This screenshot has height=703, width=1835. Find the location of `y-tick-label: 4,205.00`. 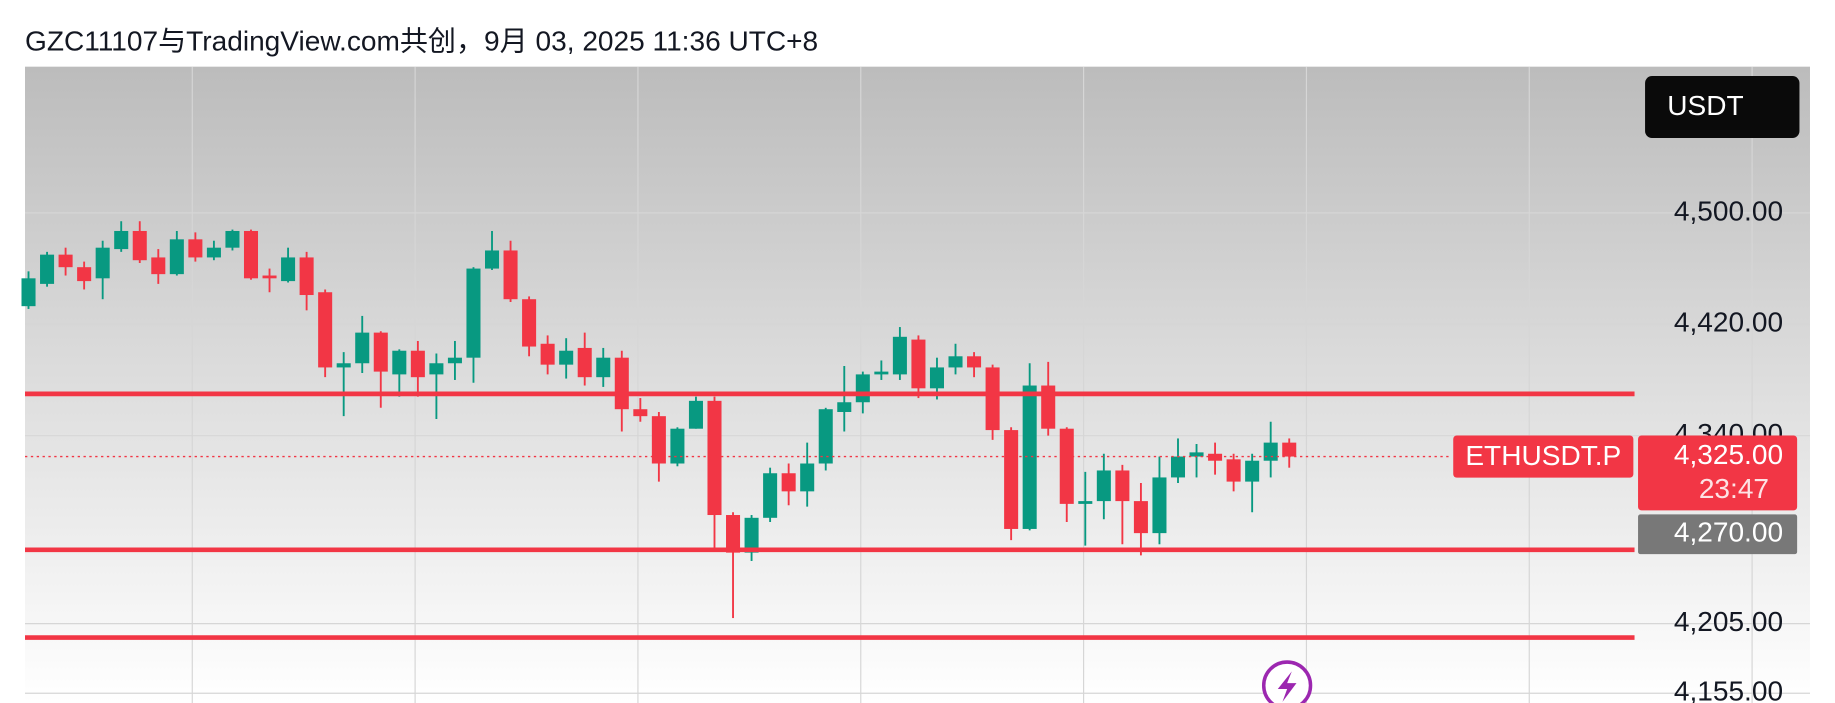

y-tick-label: 4,205.00 is located at coordinates (1728, 621).